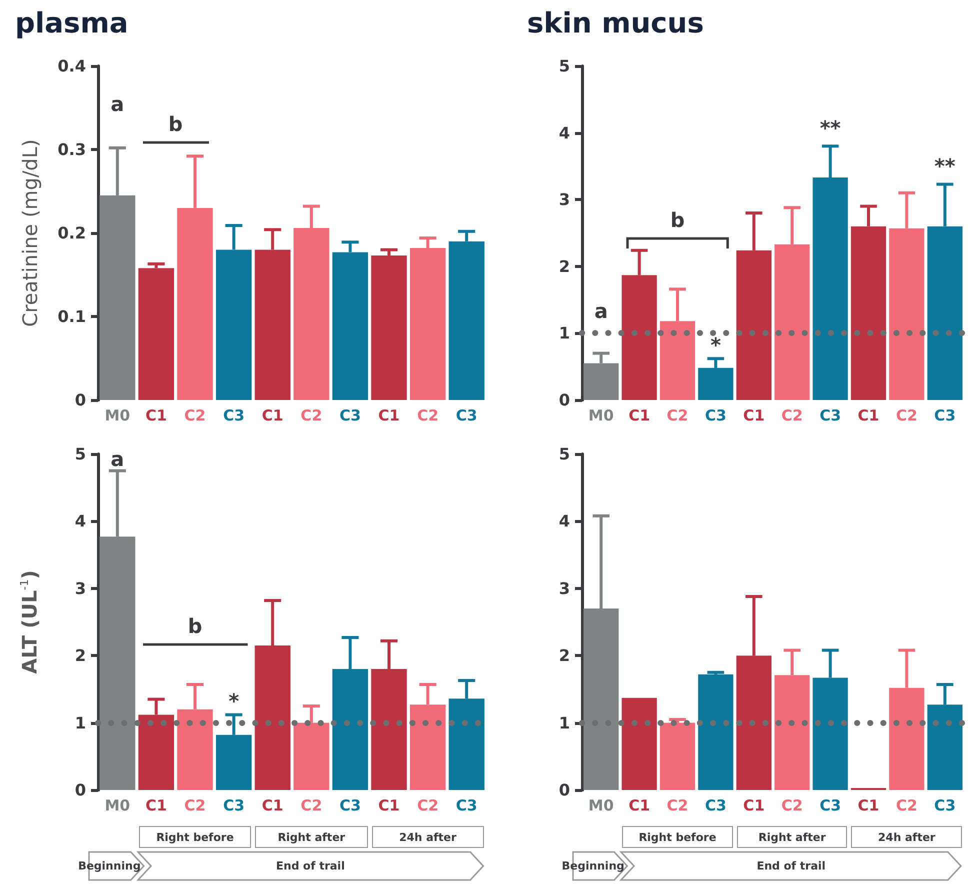 The height and width of the screenshot is (884, 974). Describe the element at coordinates (615, 23) in the screenshot. I see `chart-title: skin mucus` at that location.